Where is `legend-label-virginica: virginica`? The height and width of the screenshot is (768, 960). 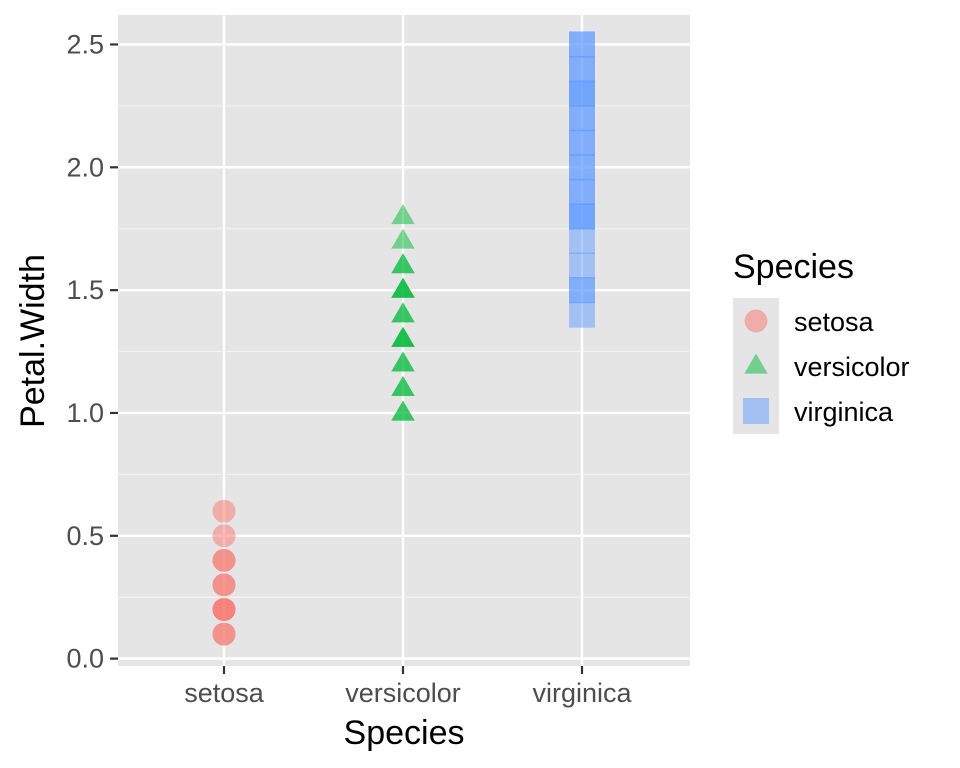
legend-label-virginica: virginica is located at coordinates (844, 412).